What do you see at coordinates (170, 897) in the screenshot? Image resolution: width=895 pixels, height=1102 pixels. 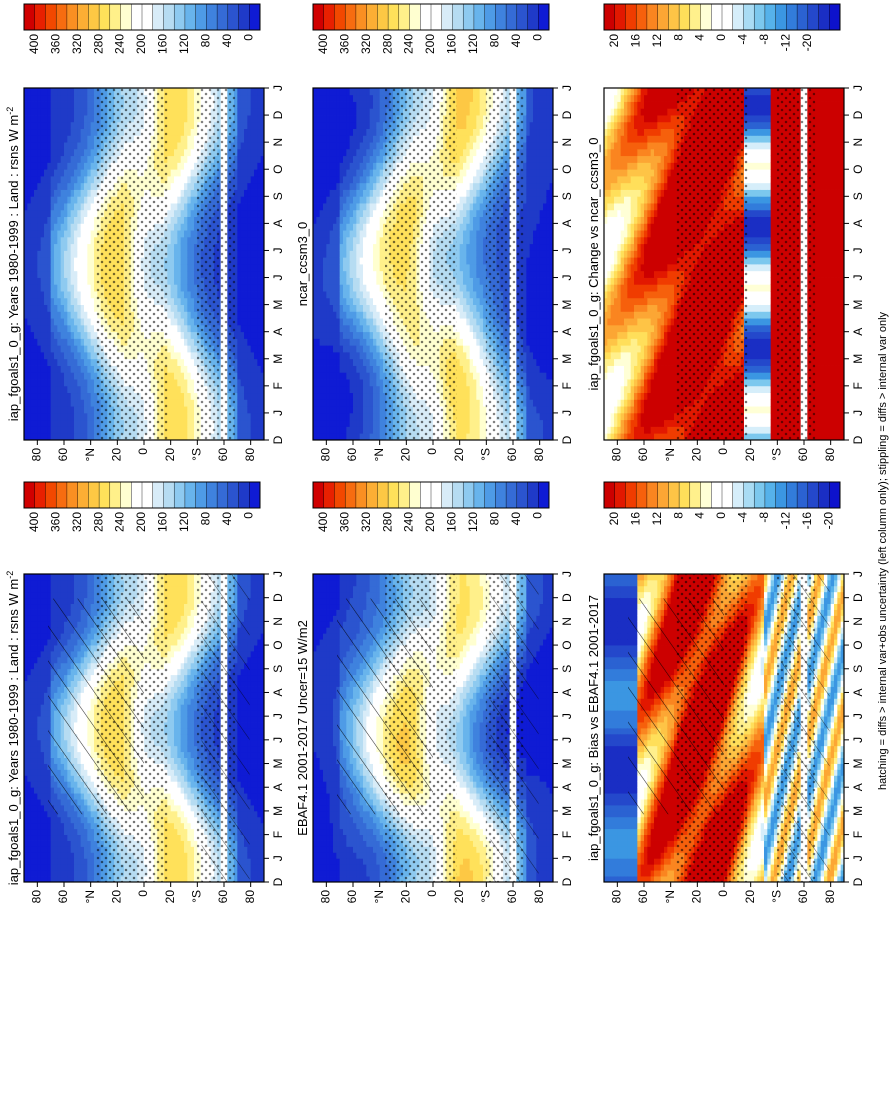 I see `lat-label: 20` at bounding box center [170, 897].